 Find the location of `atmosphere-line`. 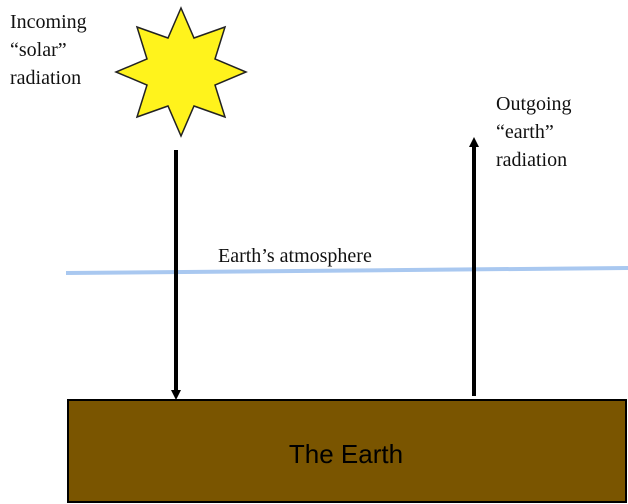

atmosphere-line is located at coordinates (346, 270).